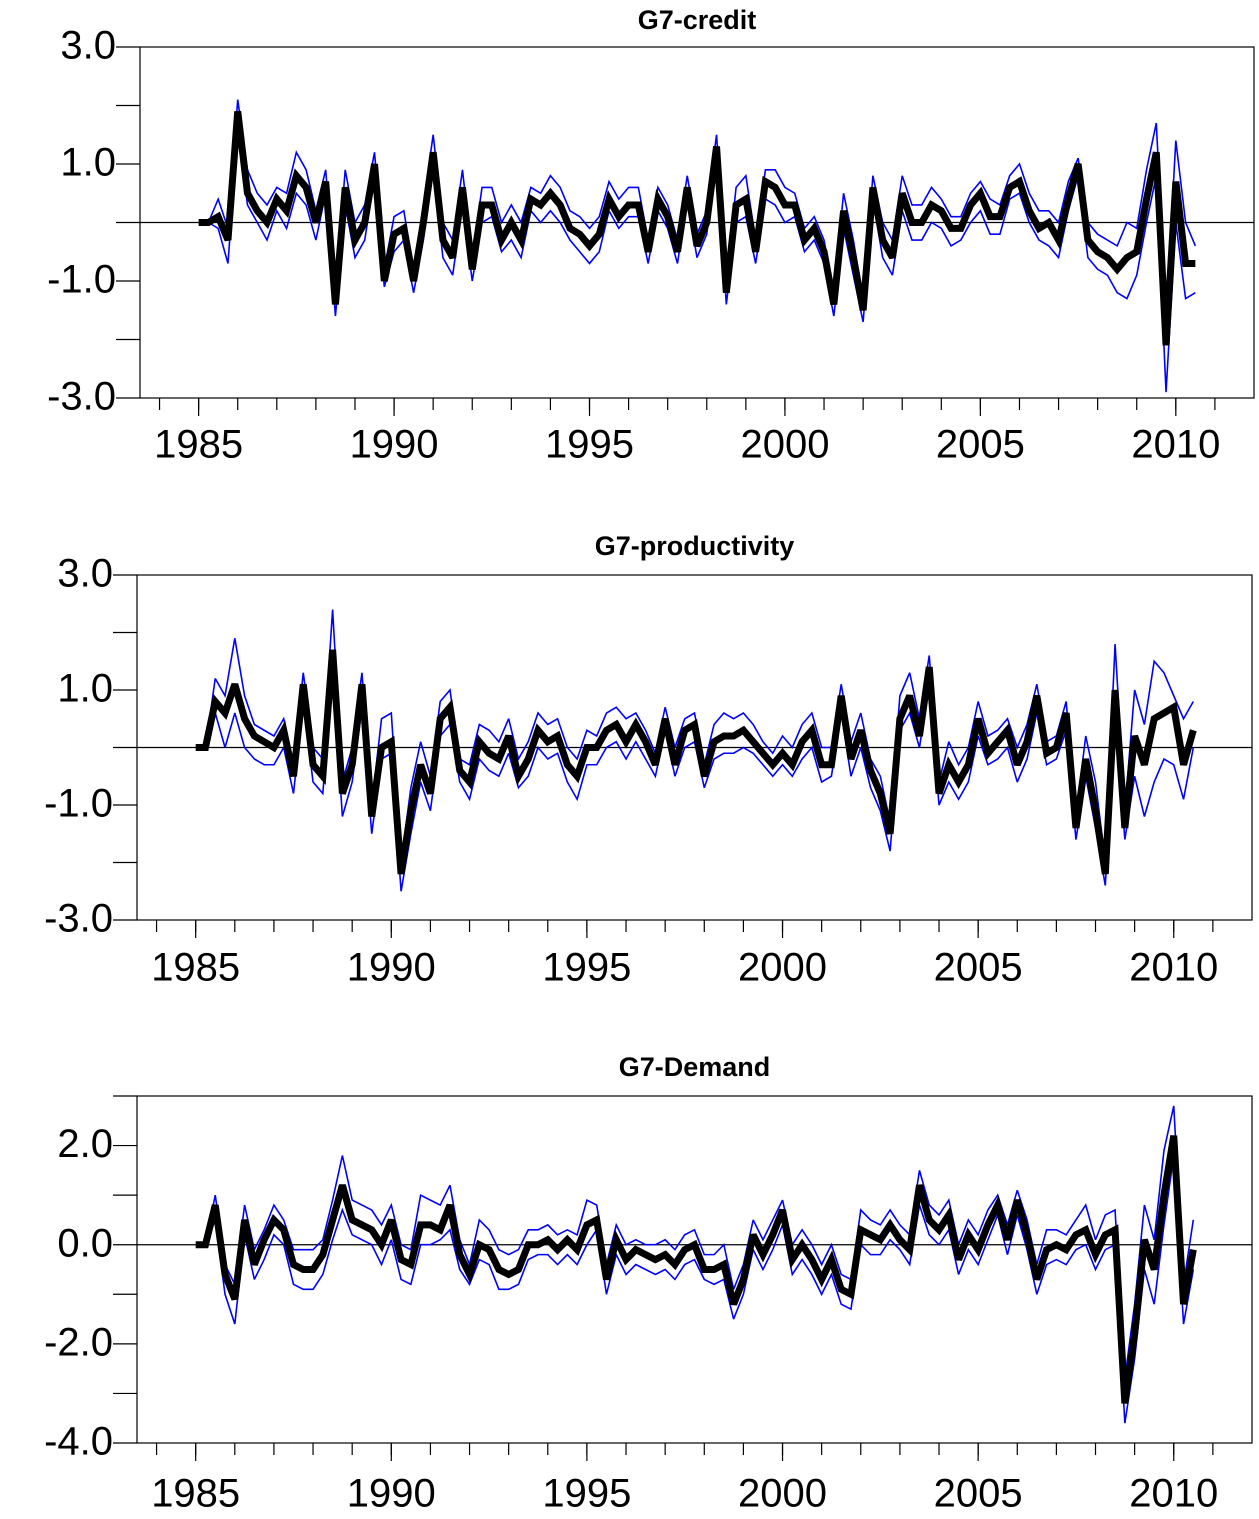 The height and width of the screenshot is (1519, 1259). Describe the element at coordinates (78, 1342) in the screenshot. I see `y-tick-label: -2.0` at that location.